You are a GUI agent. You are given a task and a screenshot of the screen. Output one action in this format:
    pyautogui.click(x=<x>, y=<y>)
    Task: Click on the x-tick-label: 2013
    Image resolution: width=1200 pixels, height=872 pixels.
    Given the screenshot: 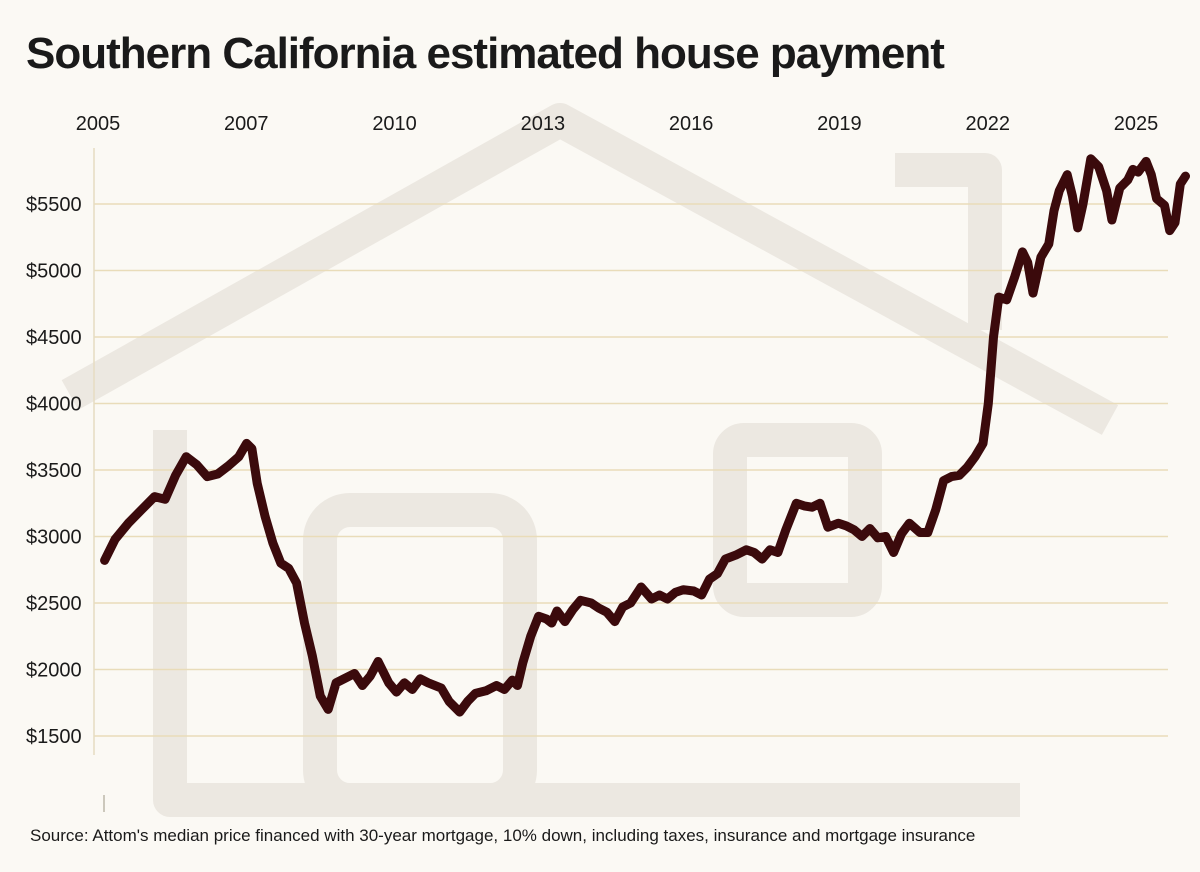 What is the action you would take?
    pyautogui.click(x=543, y=124)
    